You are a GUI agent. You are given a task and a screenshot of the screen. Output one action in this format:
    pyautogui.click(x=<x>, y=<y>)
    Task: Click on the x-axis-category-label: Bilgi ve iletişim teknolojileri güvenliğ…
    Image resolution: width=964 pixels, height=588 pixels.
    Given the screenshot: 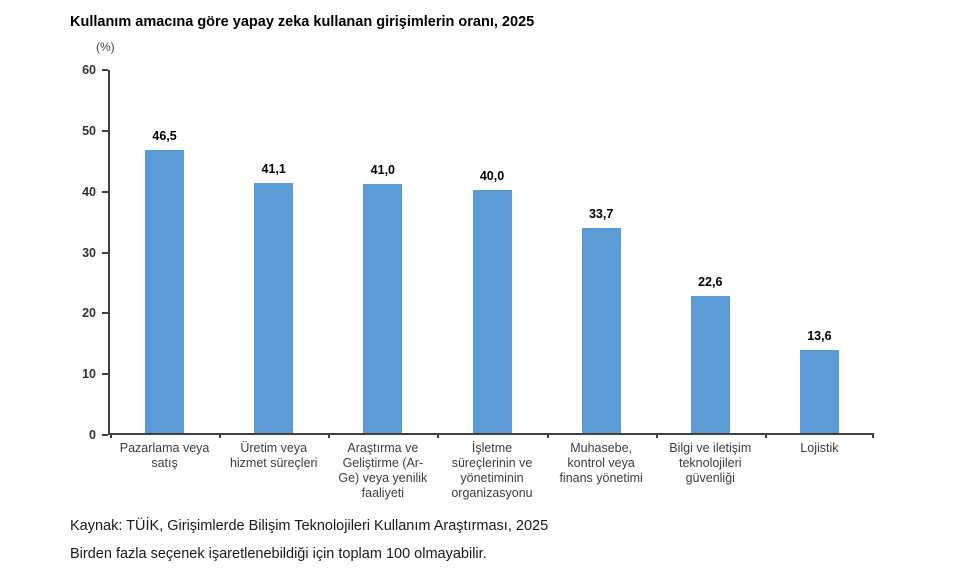 What is the action you would take?
    pyautogui.click(x=710, y=463)
    